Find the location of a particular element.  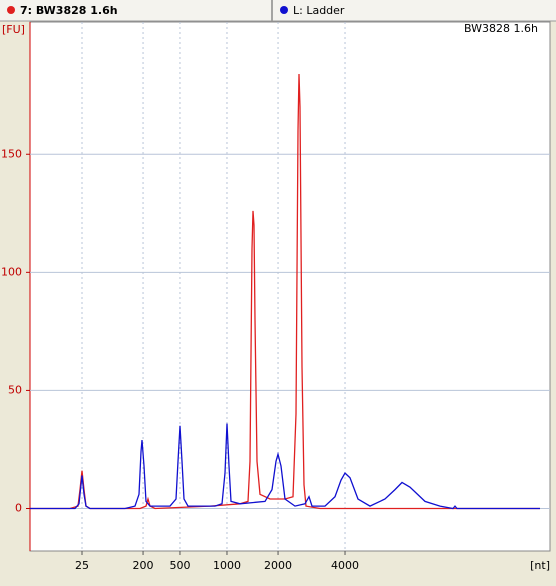

legend-label: 7: BW3828 1.6h is located at coordinates (69, 10).